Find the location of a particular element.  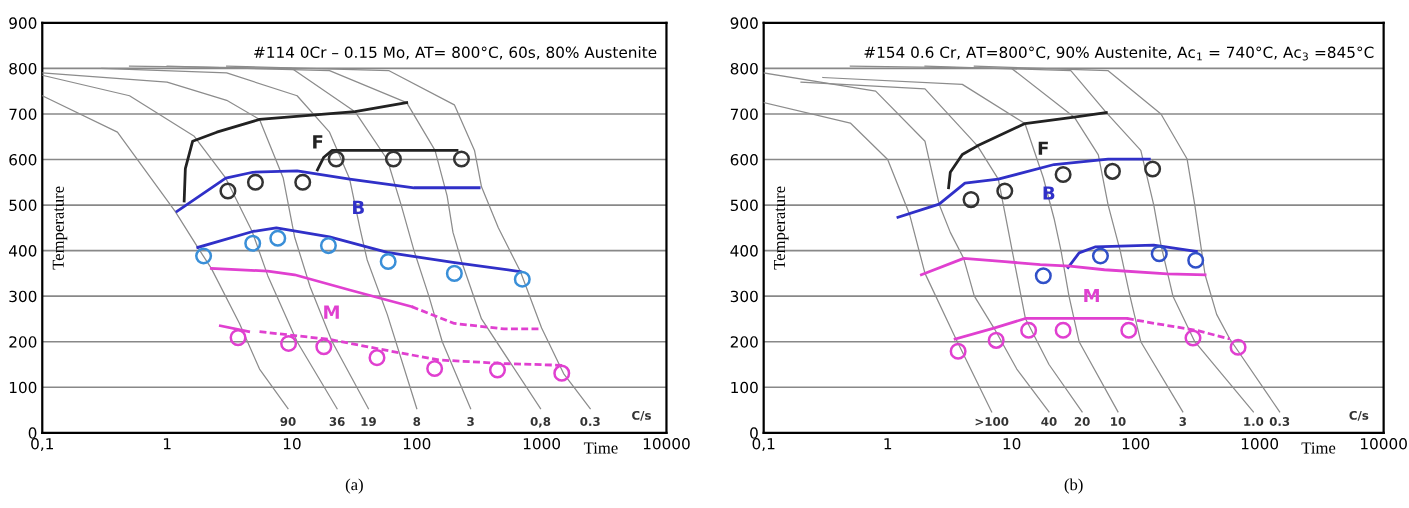

annotation: 90 is located at coordinates (288, 421).